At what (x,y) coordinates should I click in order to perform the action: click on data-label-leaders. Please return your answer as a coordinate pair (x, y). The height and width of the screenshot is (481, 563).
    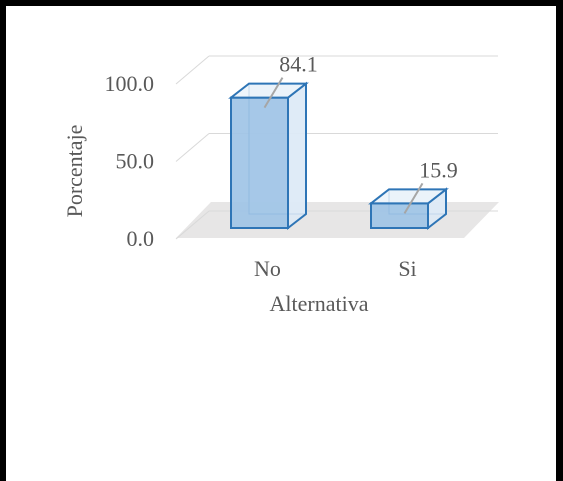
    Looking at the image, I should click on (343, 145).